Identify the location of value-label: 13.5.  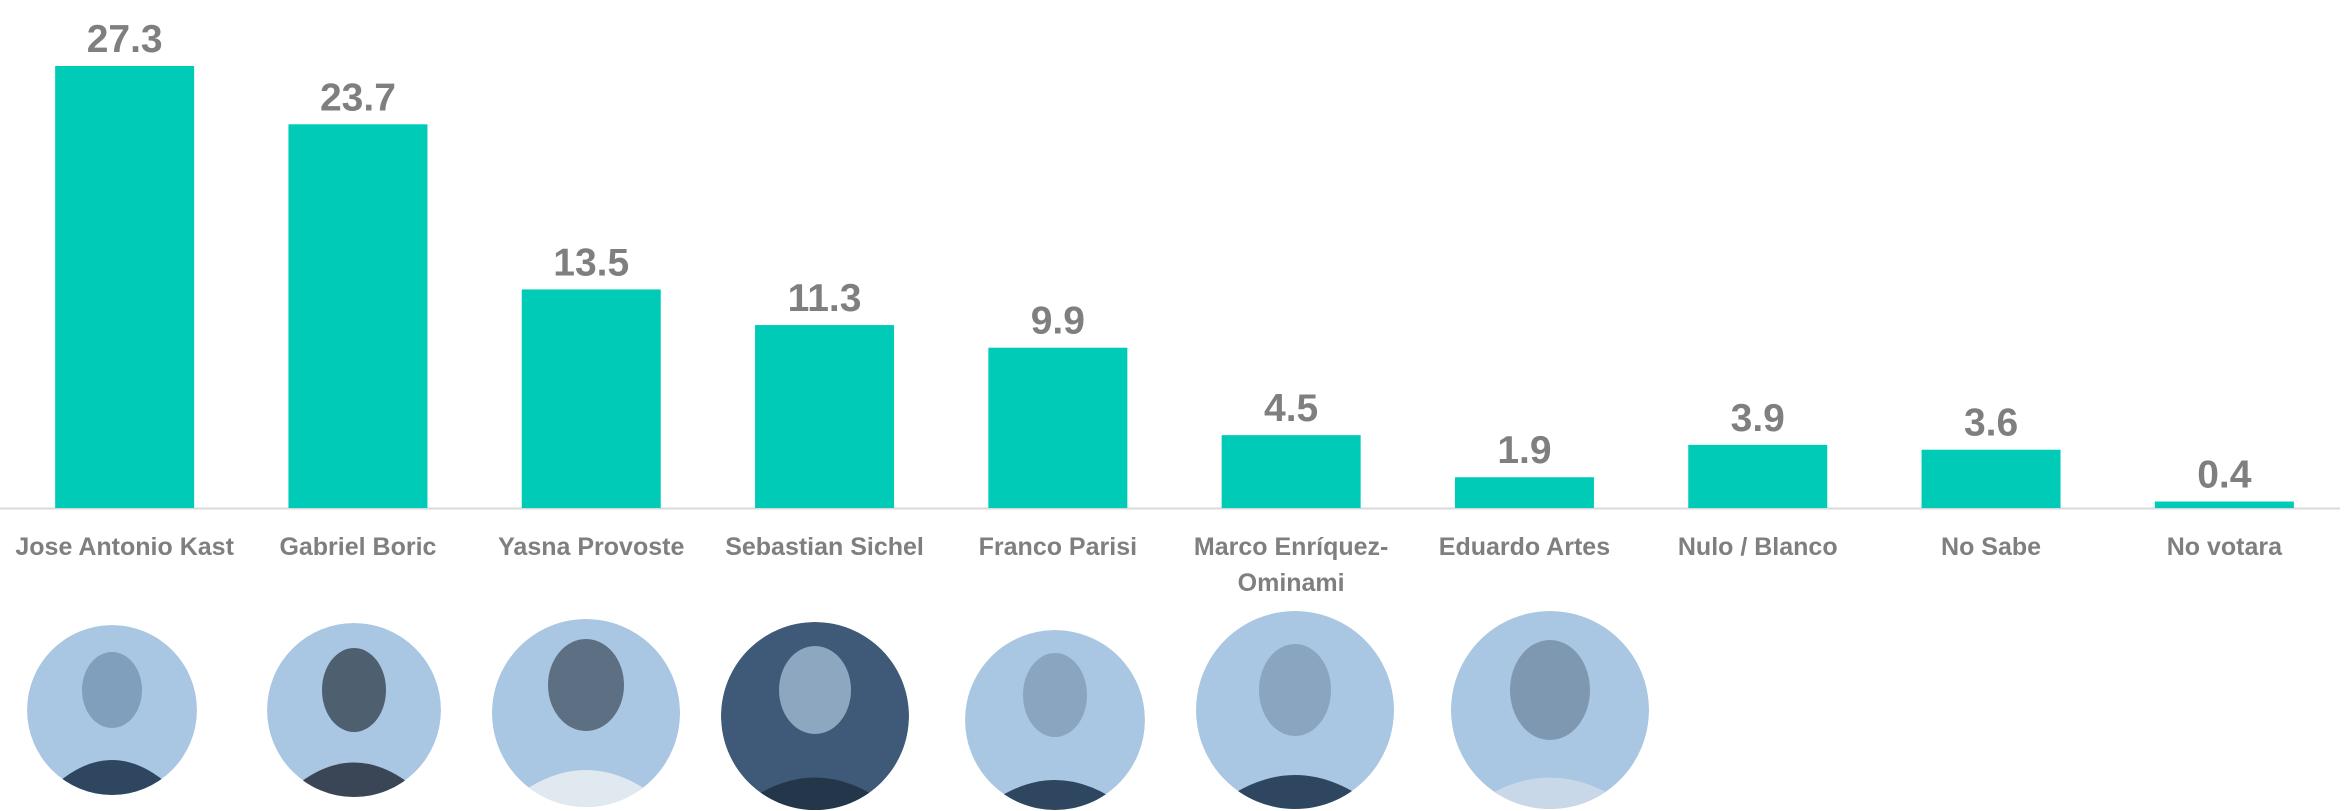
(591, 262).